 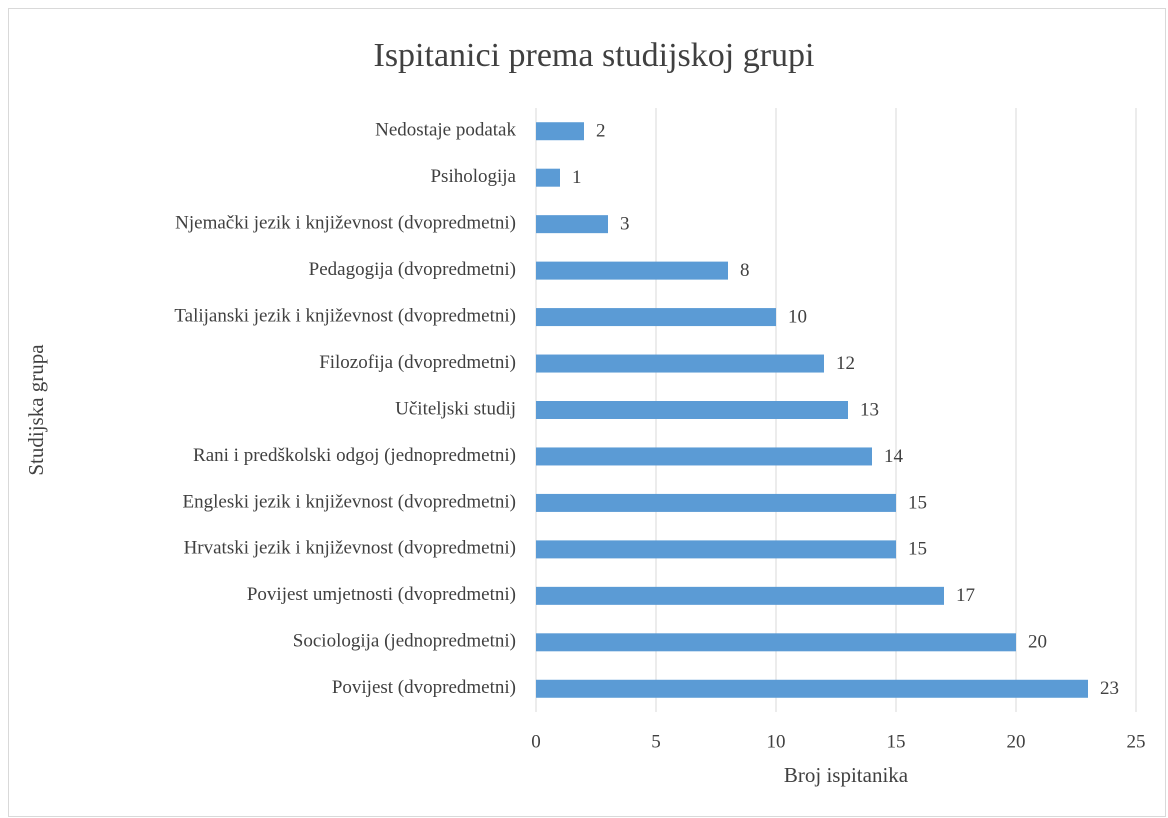 I want to click on y-tick-label: Sociologija (jednopredmetni), so click(x=404, y=641).